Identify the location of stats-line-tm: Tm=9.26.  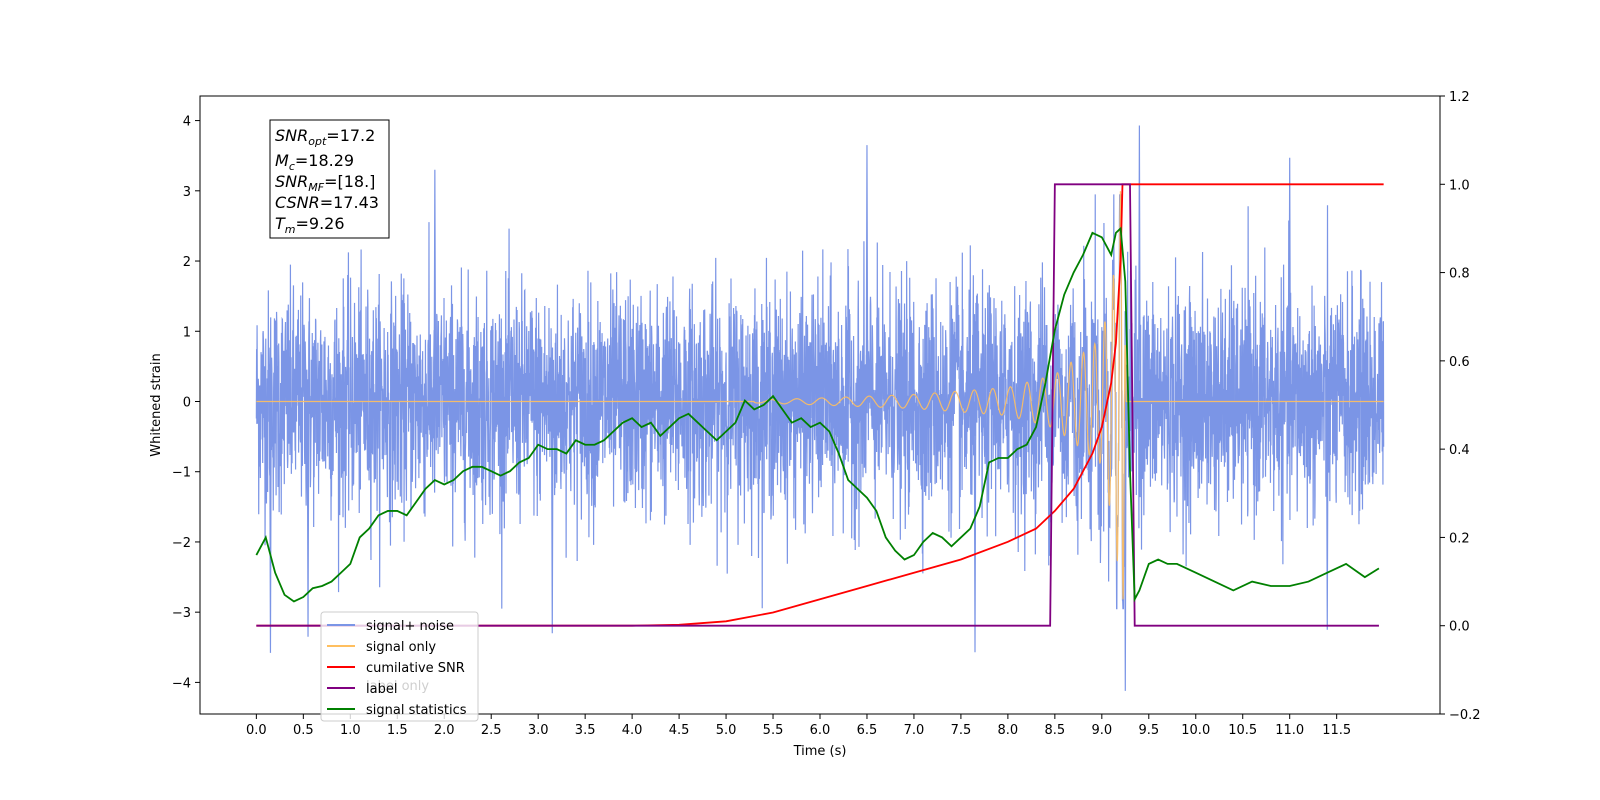
(310, 225).